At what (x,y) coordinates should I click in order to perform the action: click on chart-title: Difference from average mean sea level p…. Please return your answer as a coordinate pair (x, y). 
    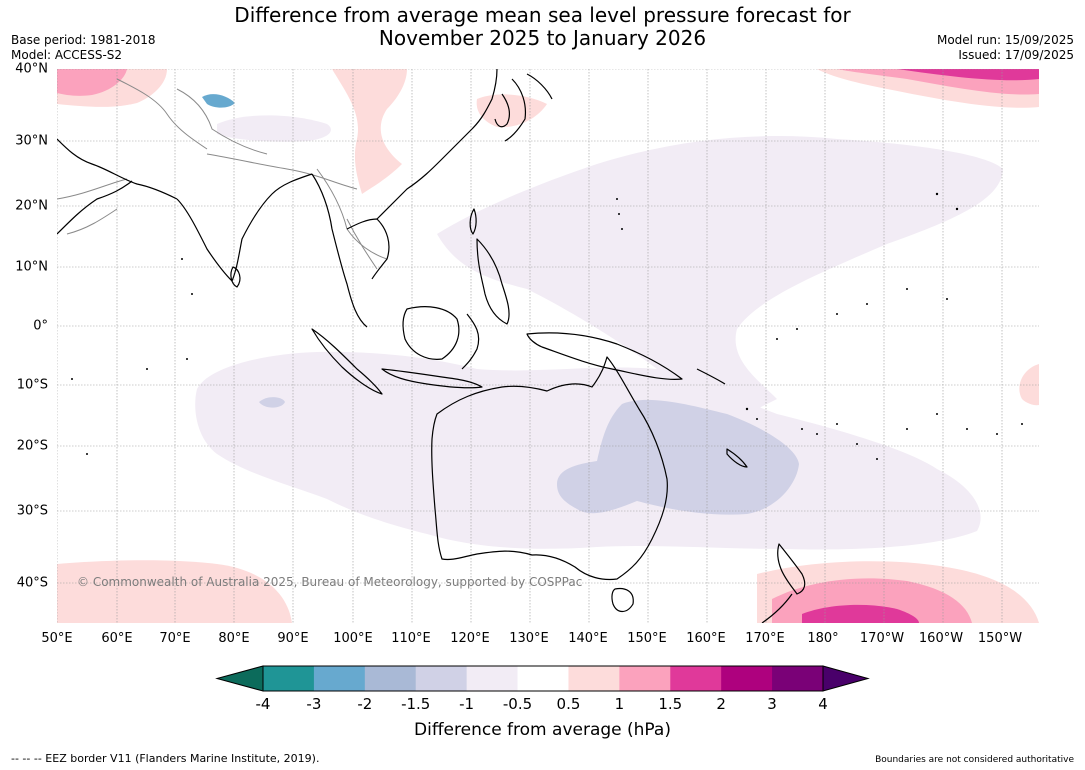
    Looking at the image, I should click on (542, 27).